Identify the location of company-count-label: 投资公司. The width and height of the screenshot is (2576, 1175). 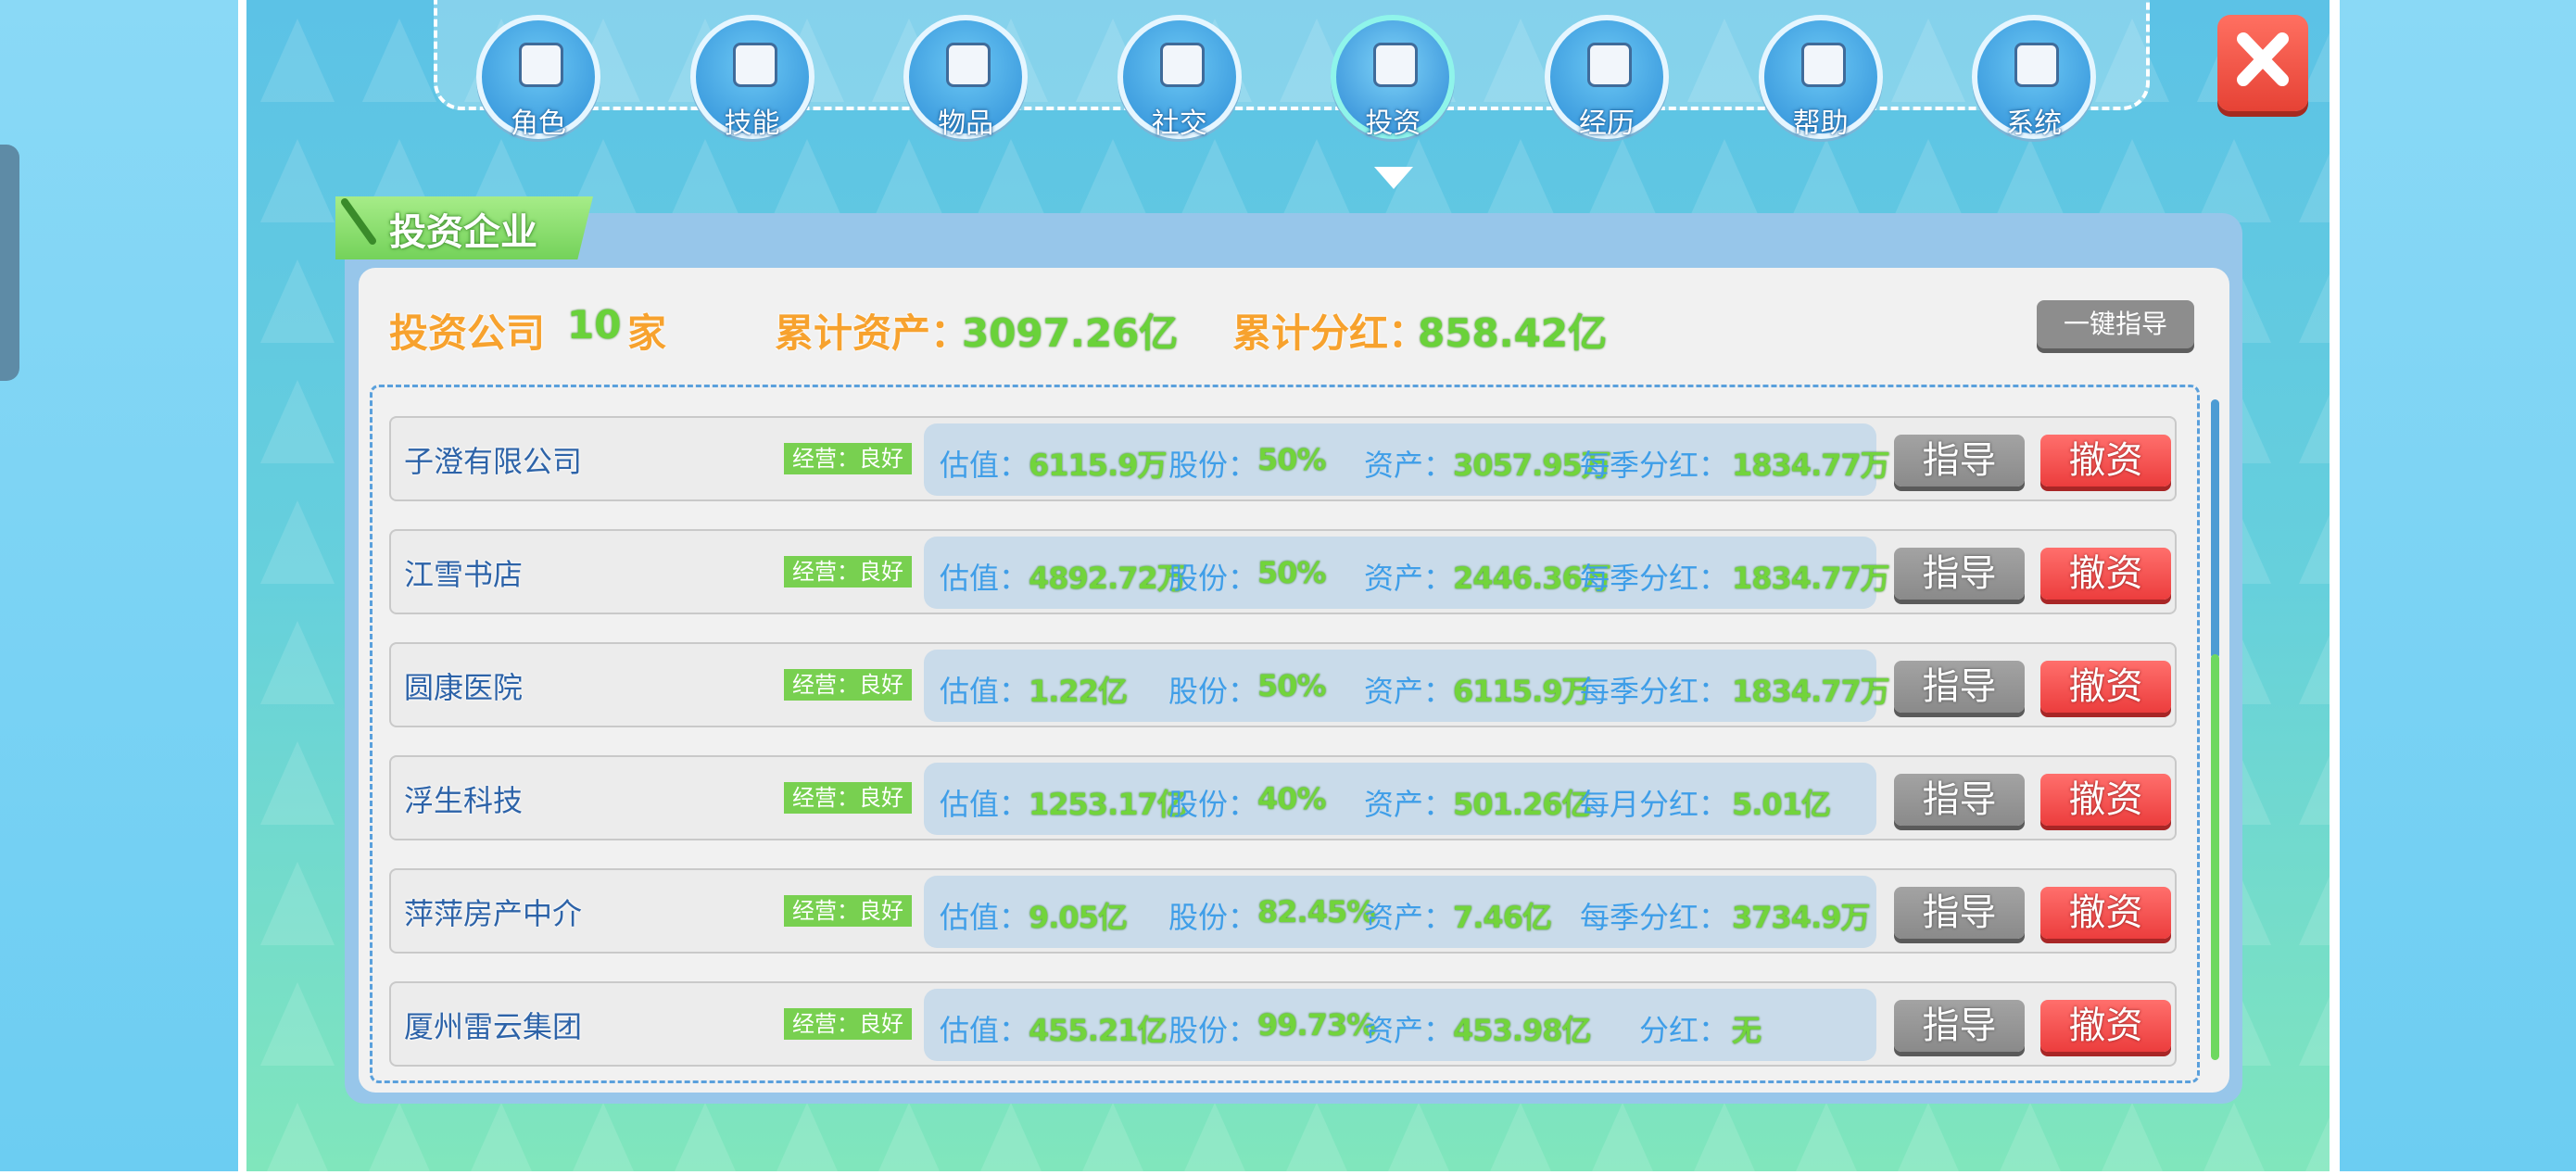
(468, 333).